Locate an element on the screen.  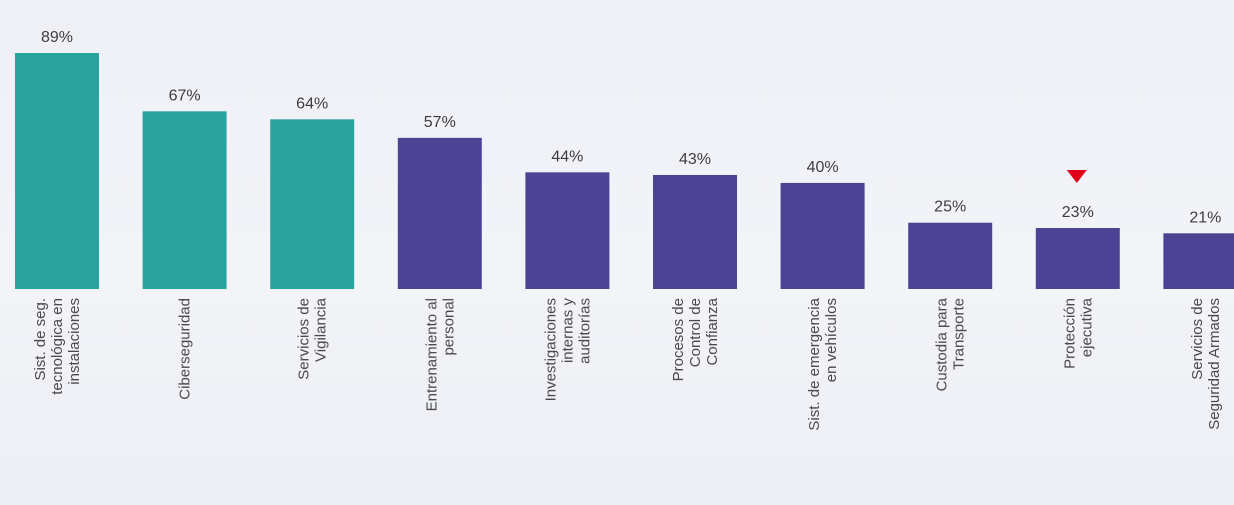
category-label-1: Sist. de seg. tecnológica en instalaciones is located at coordinates (57, 346).